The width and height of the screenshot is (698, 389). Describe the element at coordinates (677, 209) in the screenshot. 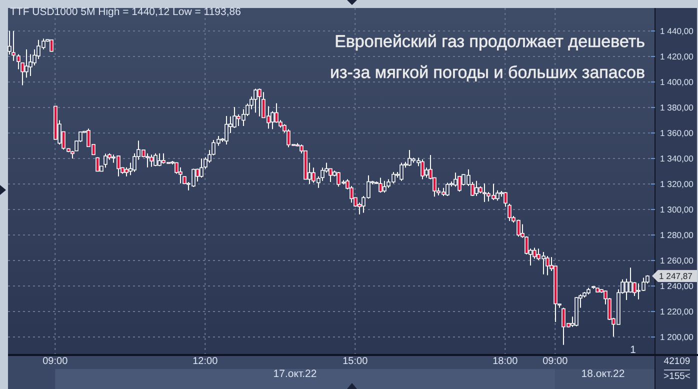

I see `y-tick-label: 1 300,00` at that location.